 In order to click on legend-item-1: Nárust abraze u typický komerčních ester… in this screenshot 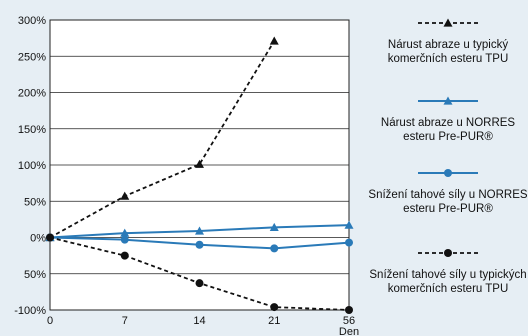, I will do `click(448, 42)`.